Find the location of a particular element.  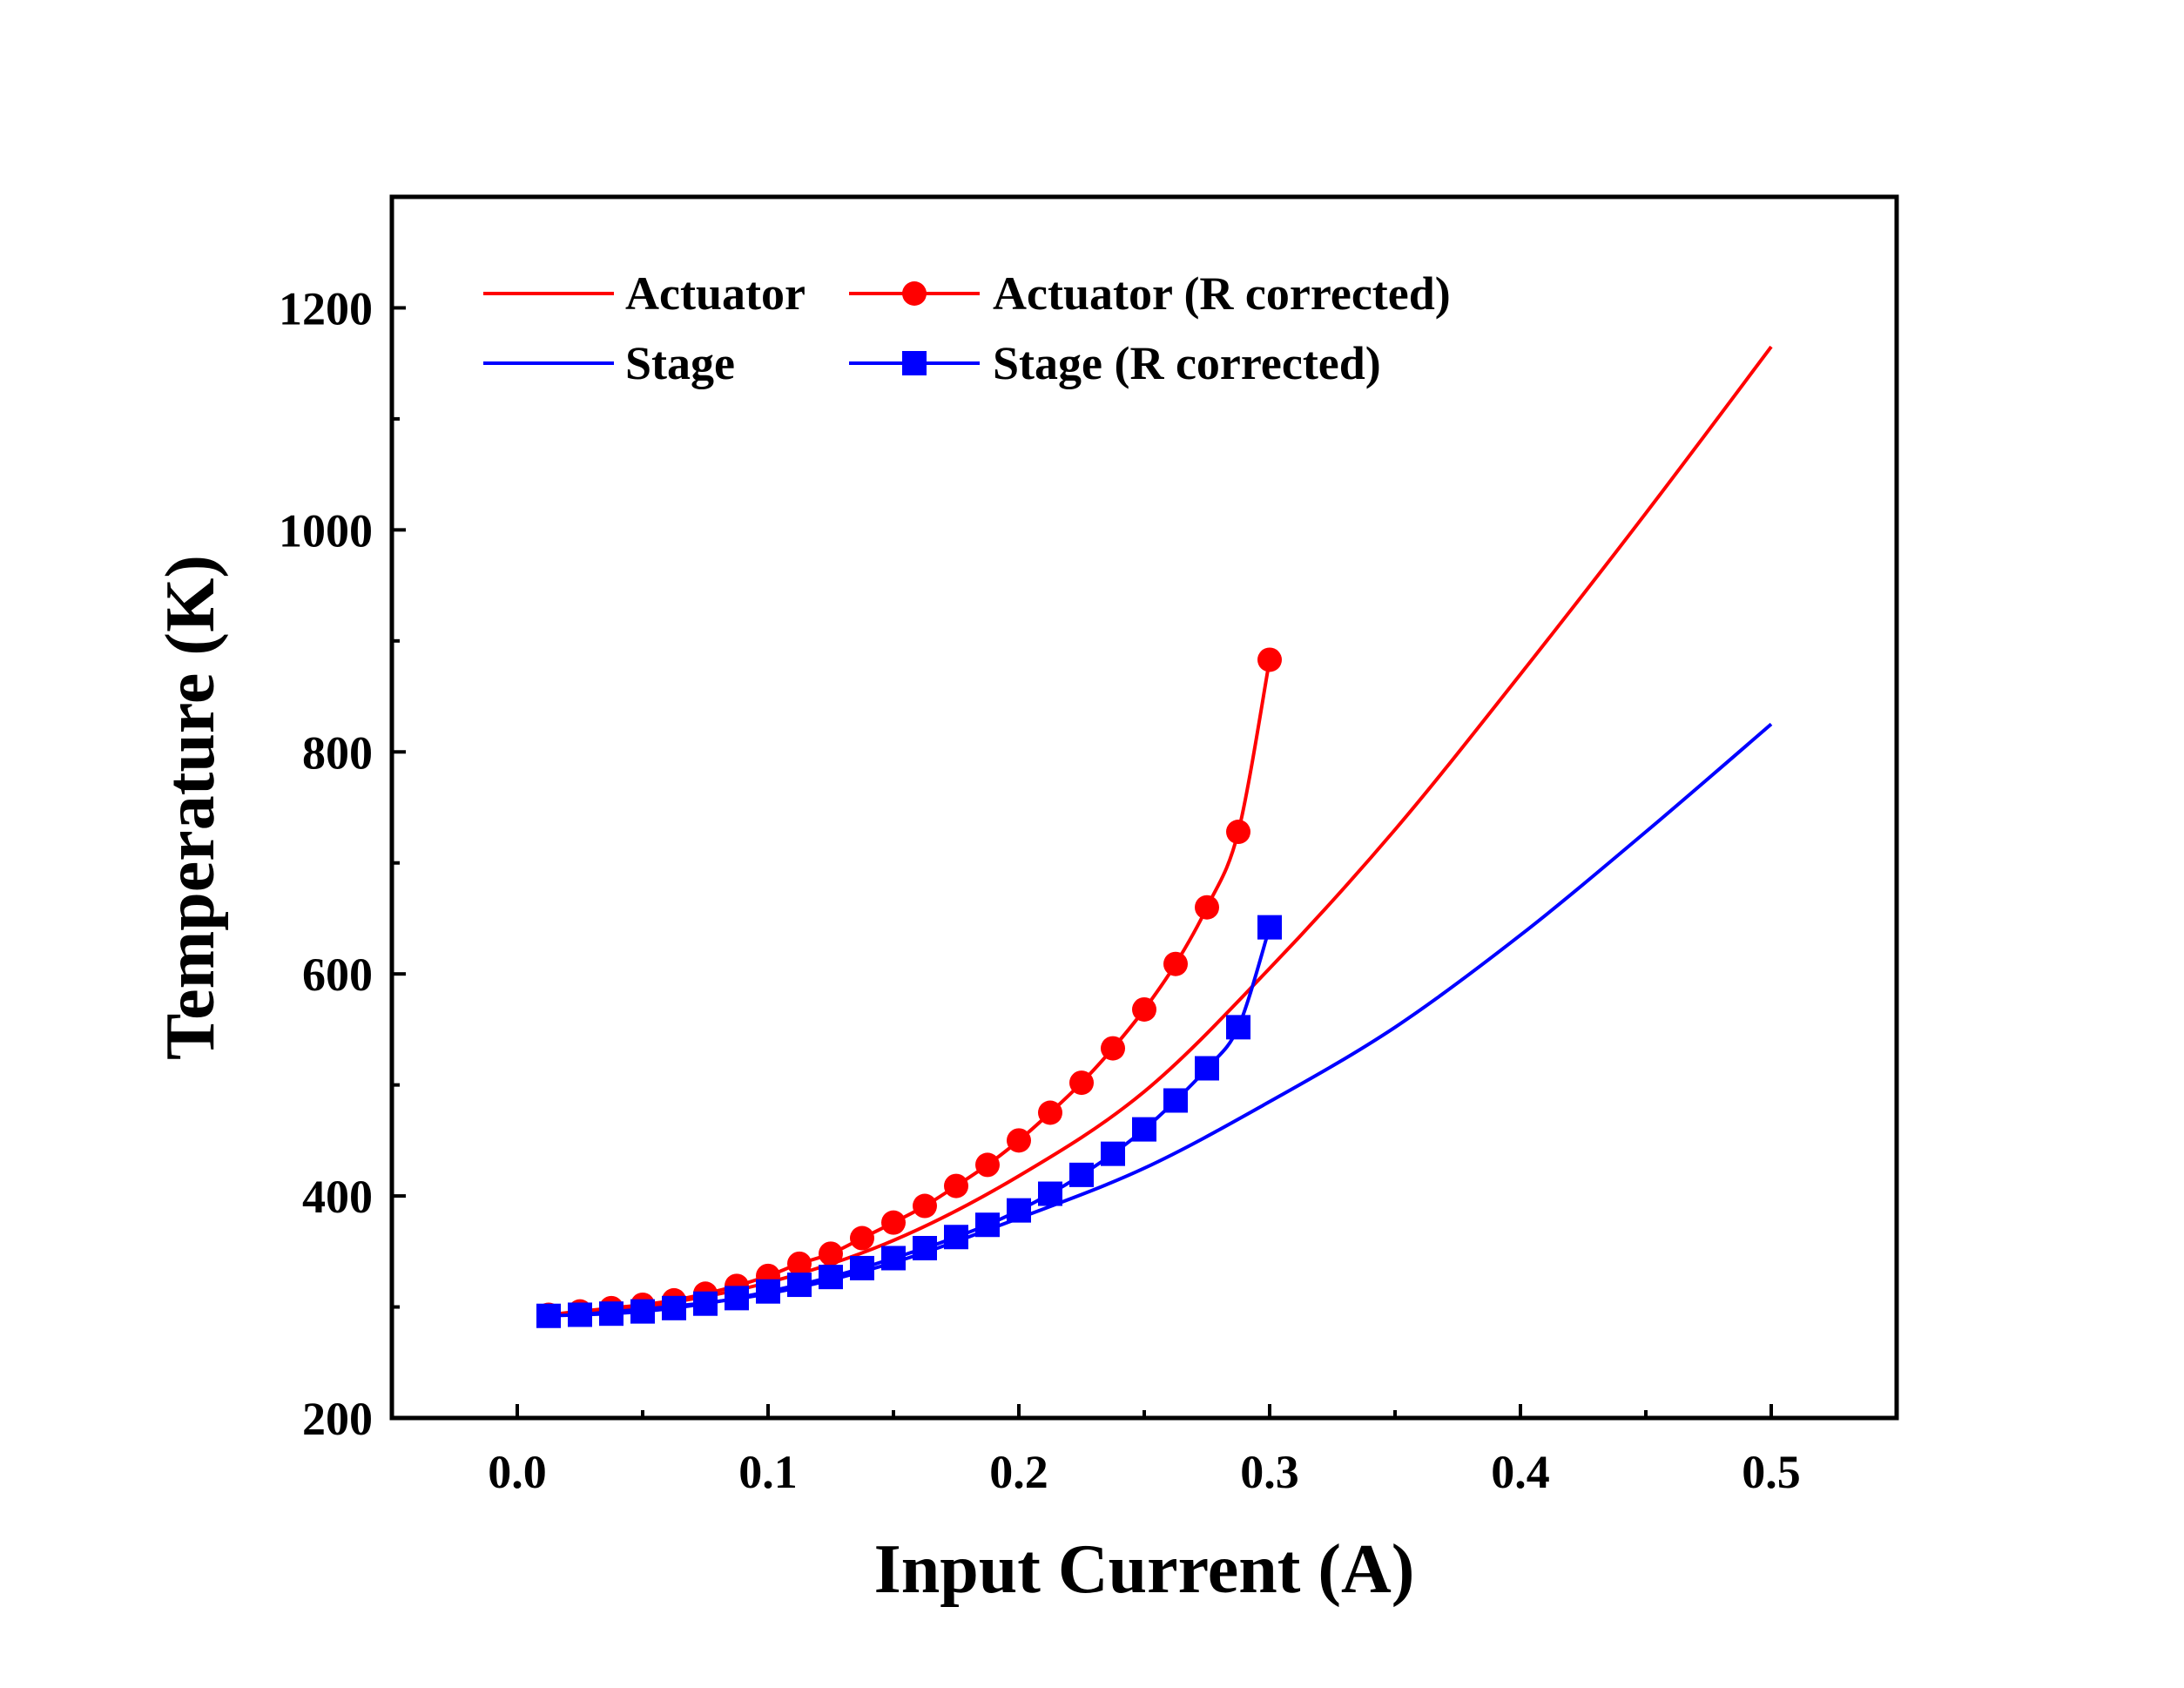

y-tick-label: 1000 is located at coordinates (326, 530).